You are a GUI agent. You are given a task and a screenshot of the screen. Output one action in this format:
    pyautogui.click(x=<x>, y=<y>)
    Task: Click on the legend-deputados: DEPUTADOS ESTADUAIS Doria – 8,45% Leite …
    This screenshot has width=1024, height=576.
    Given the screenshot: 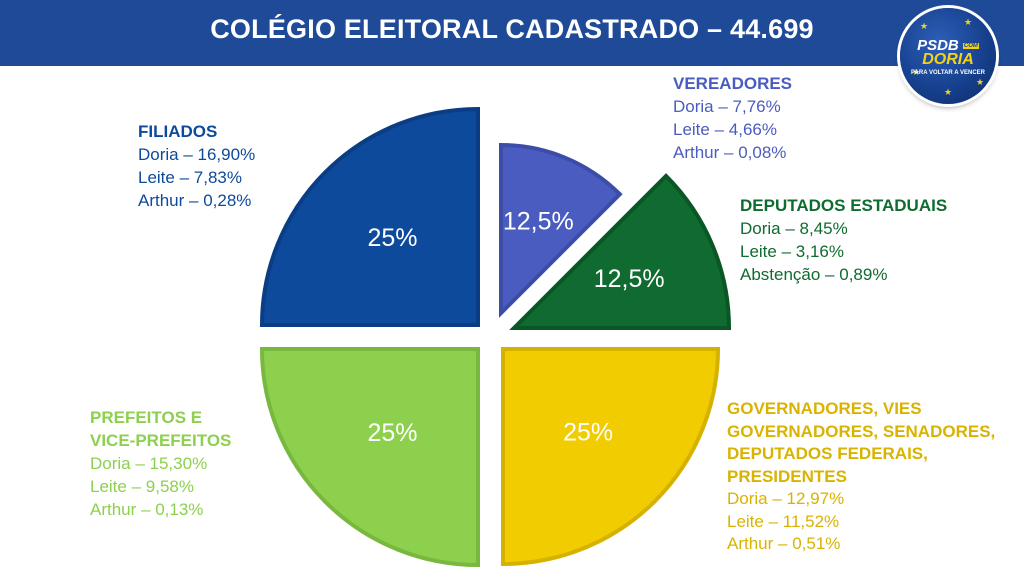 What is the action you would take?
    pyautogui.click(x=843, y=240)
    